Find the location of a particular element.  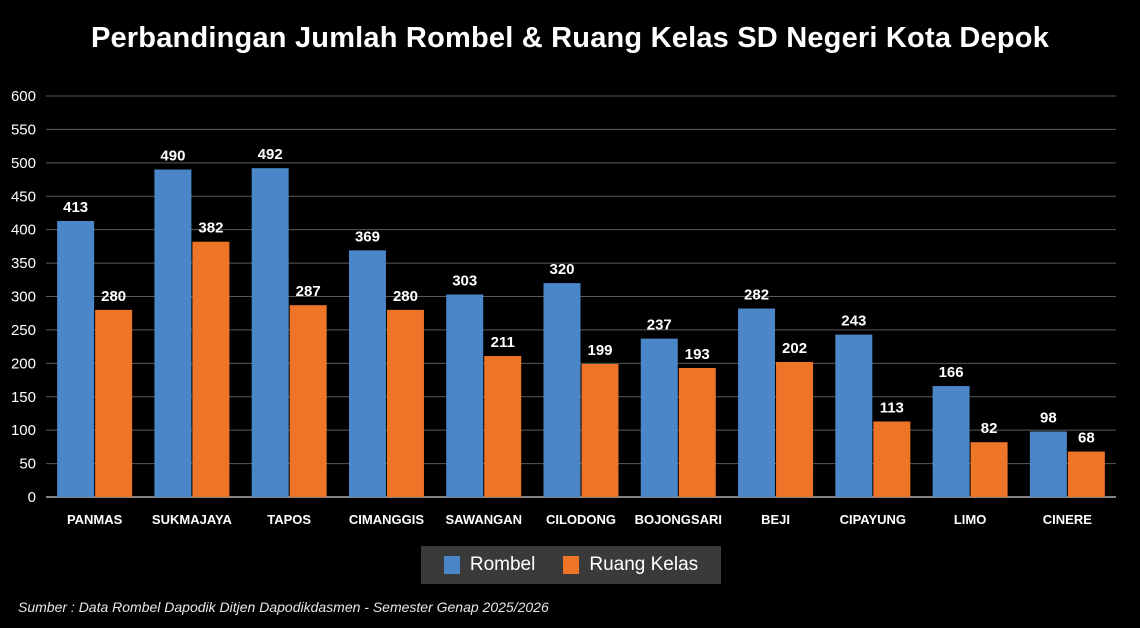

x-tick-label: BOJONGSARI is located at coordinates (678, 519).